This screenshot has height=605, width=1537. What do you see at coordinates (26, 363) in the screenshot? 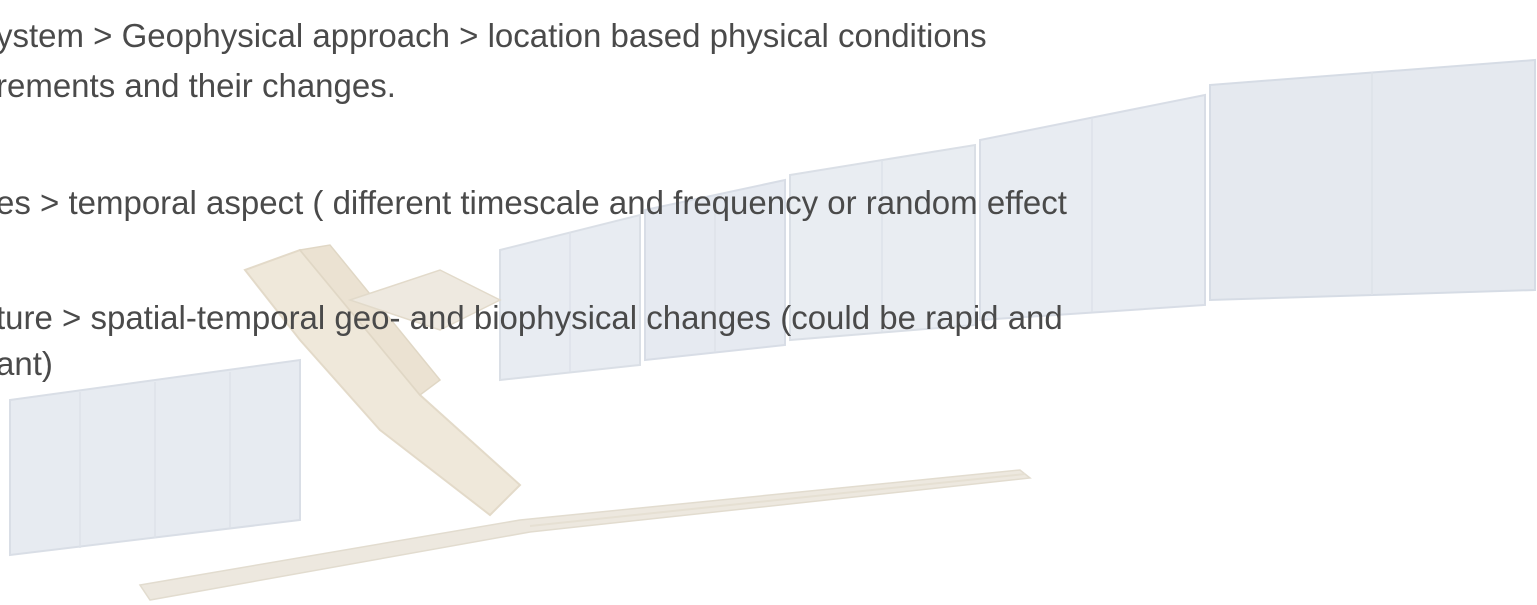
I see `text-line: ant)` at bounding box center [26, 363].